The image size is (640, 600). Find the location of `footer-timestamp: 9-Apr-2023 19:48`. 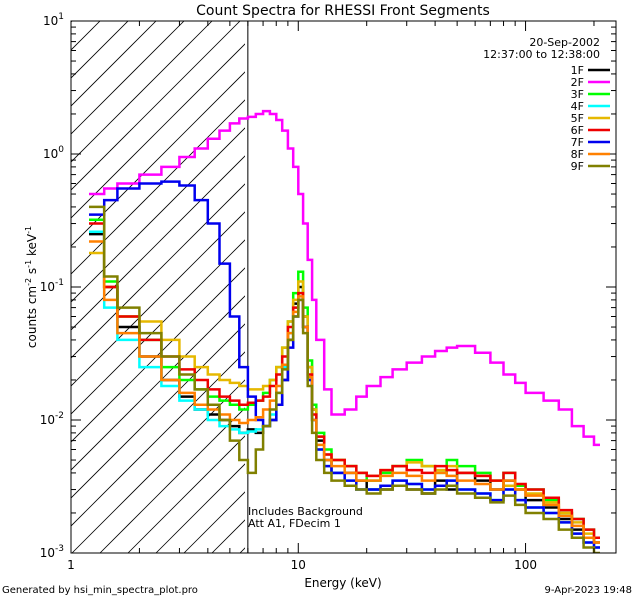

footer-timestamp: 9-Apr-2023 19:48 is located at coordinates (588, 590).